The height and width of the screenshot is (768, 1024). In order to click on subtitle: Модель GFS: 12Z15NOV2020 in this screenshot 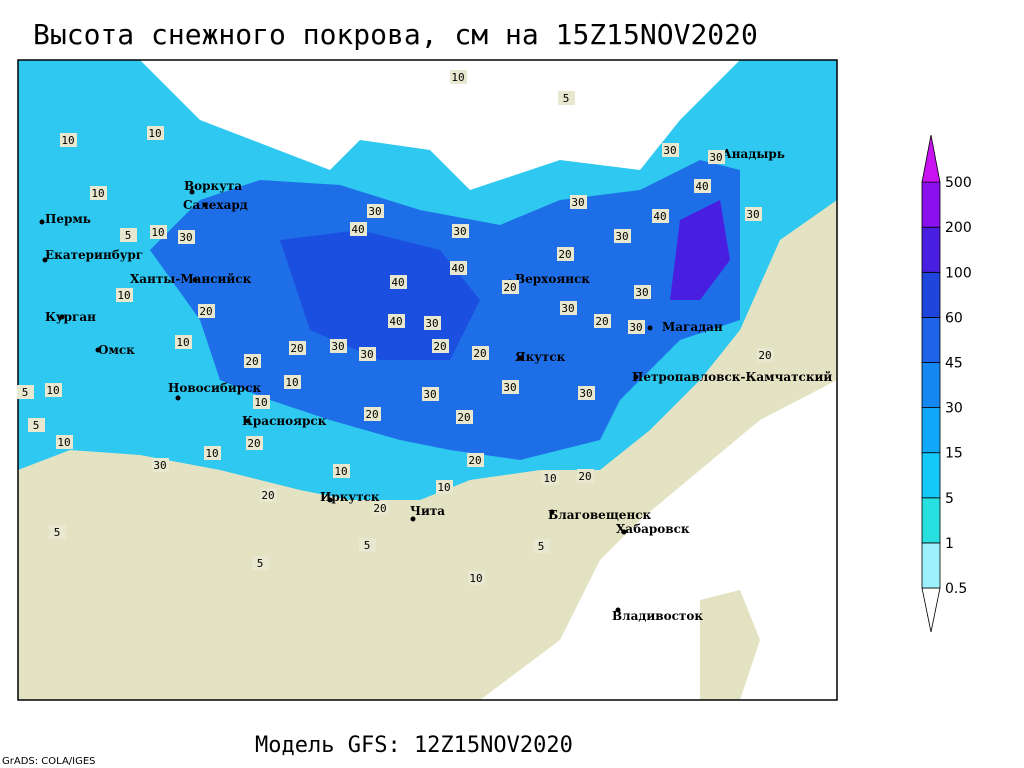, I will do `click(414, 745)`.